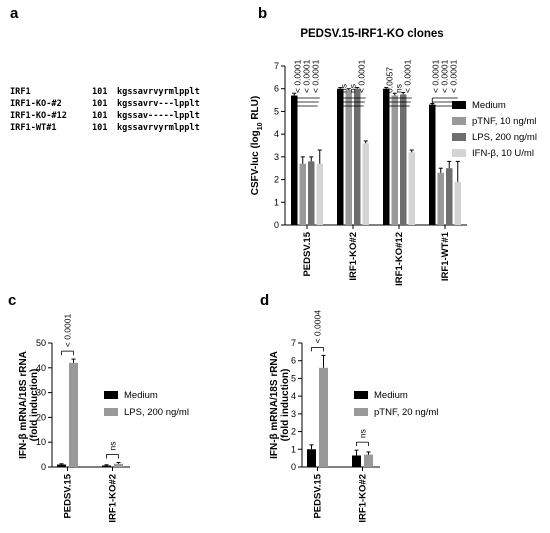  What do you see at coordinates (264, 300) in the screenshot?
I see `panel-letter-d: d` at bounding box center [264, 300].